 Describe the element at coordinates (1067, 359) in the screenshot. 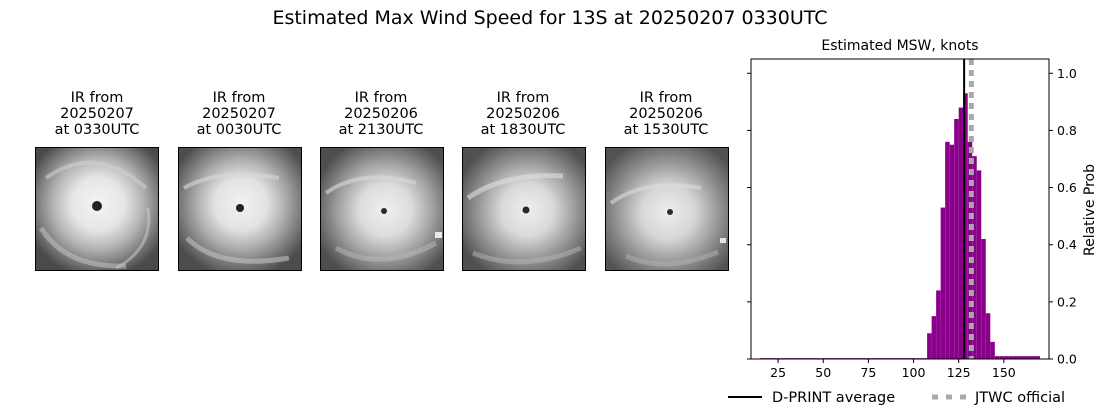

I see `y-tick-label: 0.0` at that location.